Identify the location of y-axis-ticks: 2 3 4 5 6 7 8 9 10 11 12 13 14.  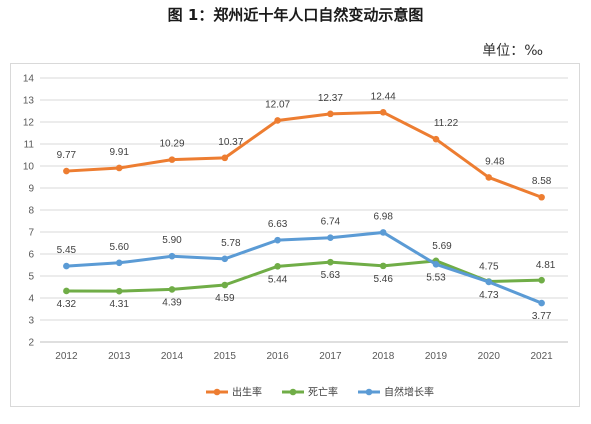
(29, 211).